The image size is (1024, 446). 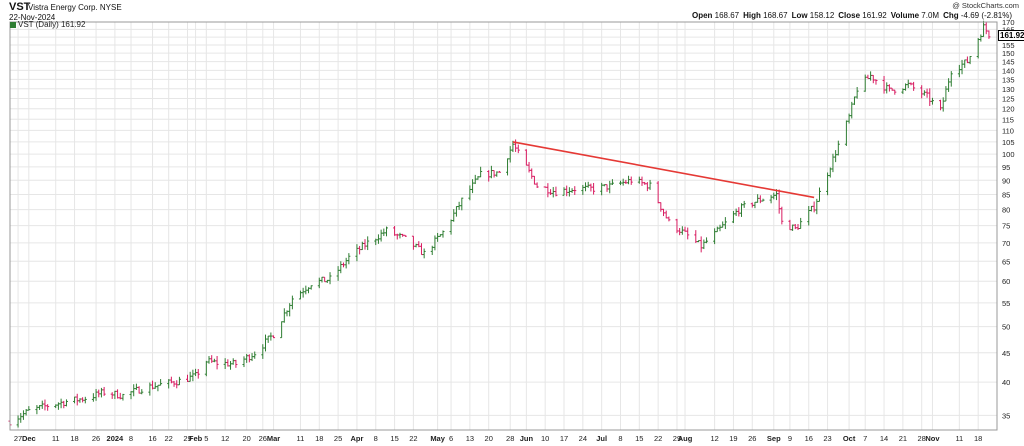 I want to click on stat-value: 158.12, so click(x=822, y=15).